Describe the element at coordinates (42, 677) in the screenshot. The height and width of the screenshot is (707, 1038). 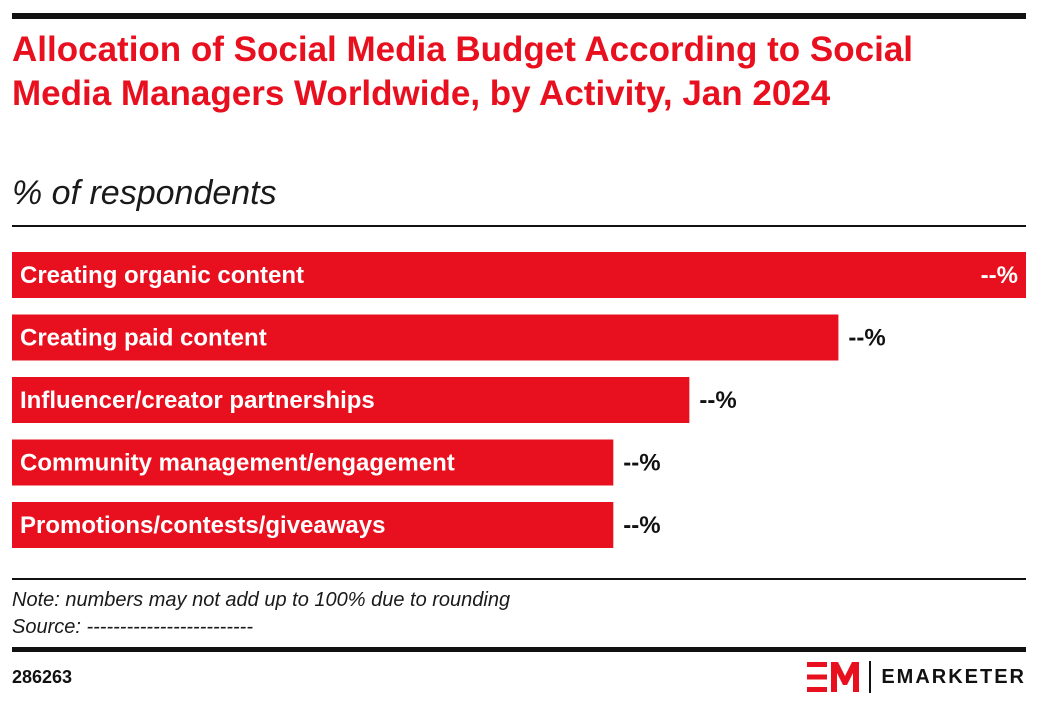
I see `chart-id: 286263` at that location.